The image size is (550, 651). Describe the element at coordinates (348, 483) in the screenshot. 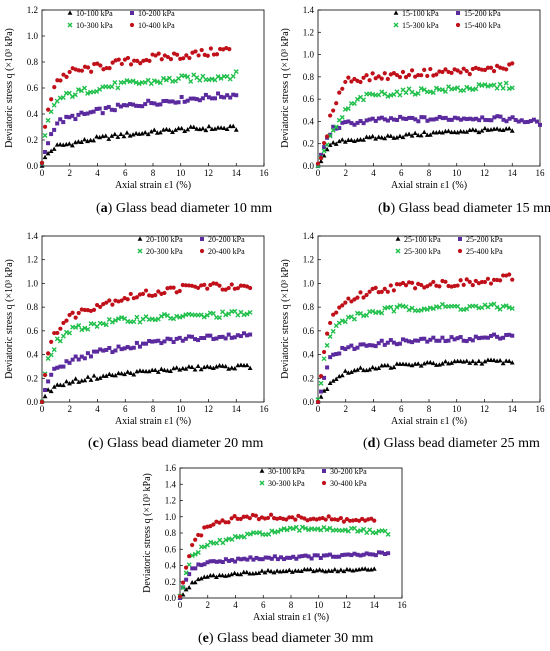

I see `legend-label: 30-400 kPa` at that location.